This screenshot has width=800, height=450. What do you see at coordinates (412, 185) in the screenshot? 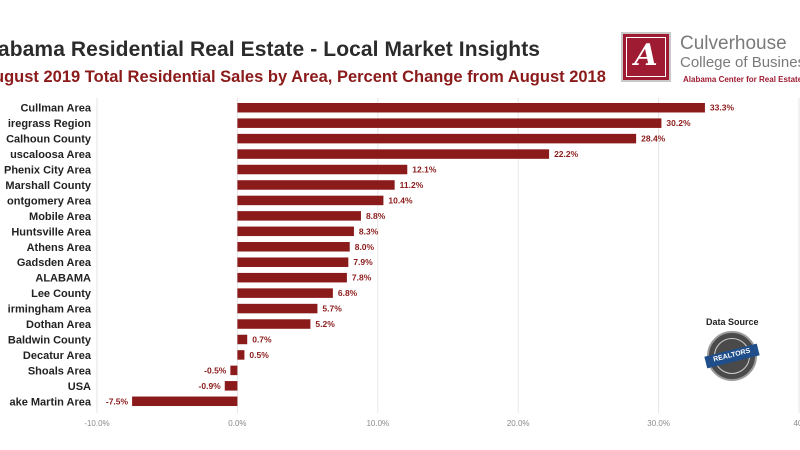
I see `value-label: 11.2%` at bounding box center [412, 185].